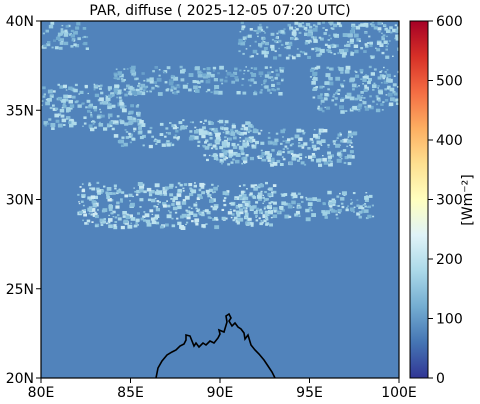  Describe the element at coordinates (449, 22) in the screenshot. I see `colorbar-tick-label: 600` at that location.